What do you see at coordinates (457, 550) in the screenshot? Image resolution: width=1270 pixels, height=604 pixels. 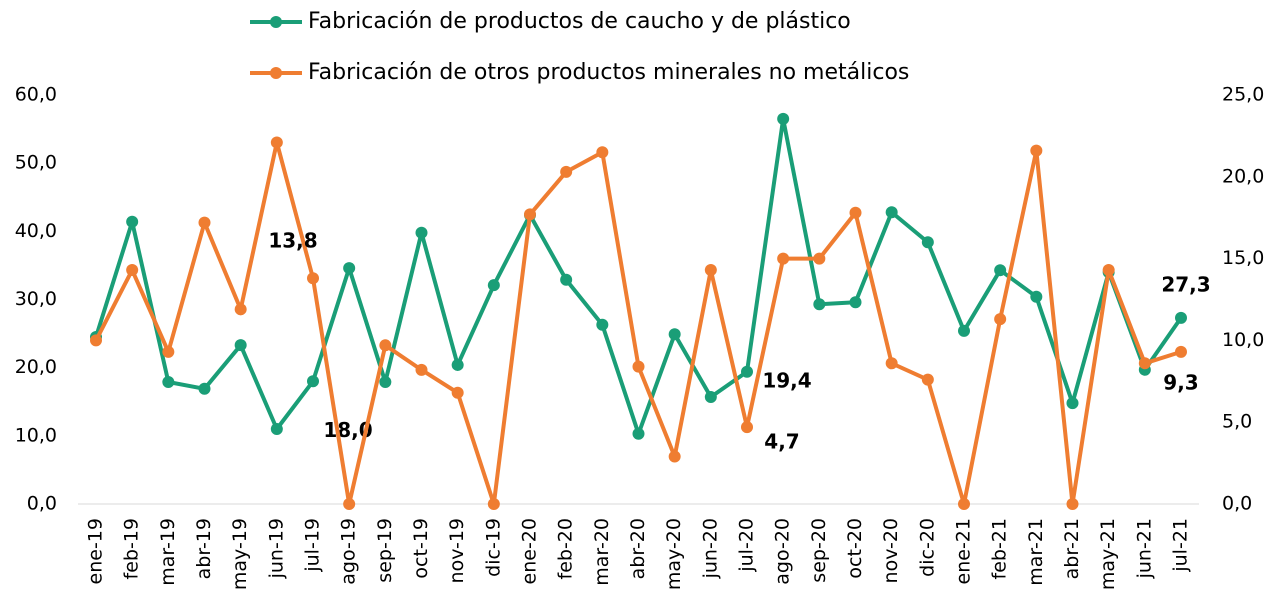 I see `x-tick-label: nov-19` at bounding box center [457, 550].